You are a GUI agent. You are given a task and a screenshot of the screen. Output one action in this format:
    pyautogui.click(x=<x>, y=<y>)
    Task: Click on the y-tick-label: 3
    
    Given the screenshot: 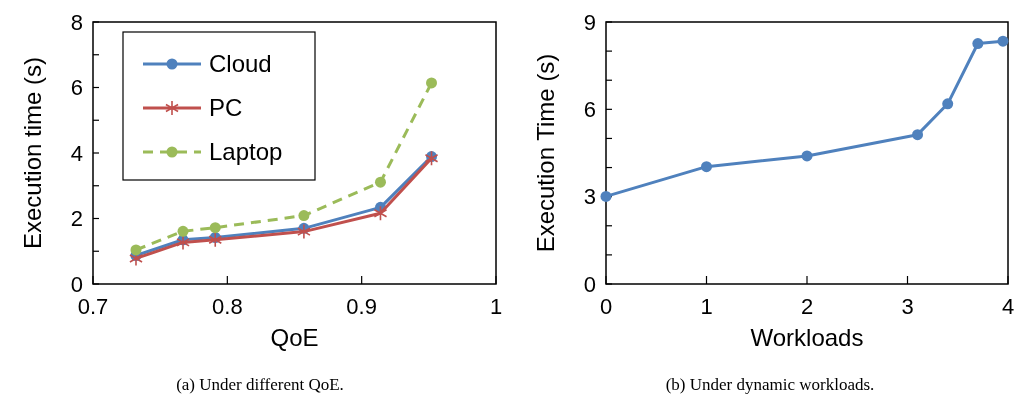 What is the action you would take?
    pyautogui.click(x=589, y=197)
    